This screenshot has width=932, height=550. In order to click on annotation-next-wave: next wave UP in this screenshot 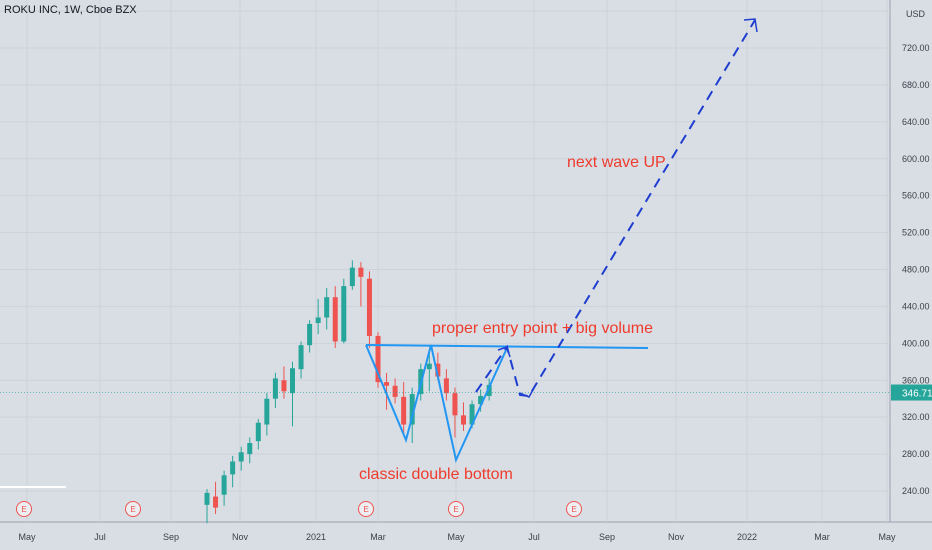, I will do `click(616, 162)`.